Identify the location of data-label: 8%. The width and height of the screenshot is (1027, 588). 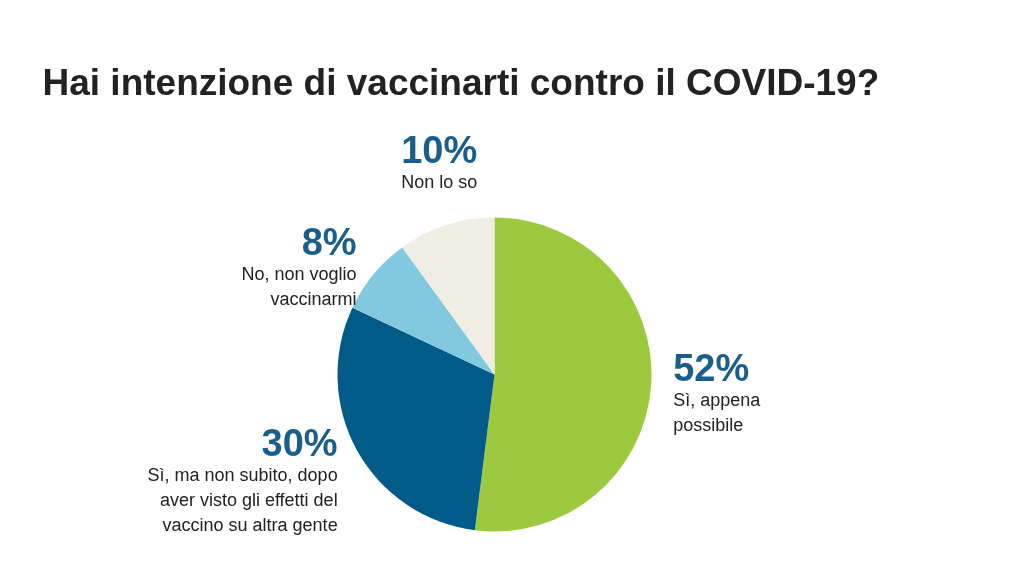
(329, 242).